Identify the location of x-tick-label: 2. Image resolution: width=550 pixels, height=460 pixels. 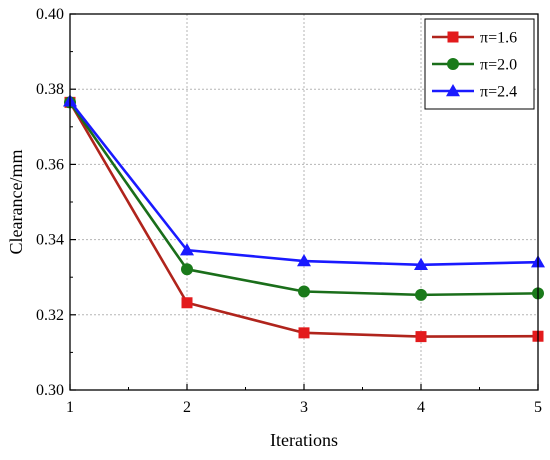
(187, 407).